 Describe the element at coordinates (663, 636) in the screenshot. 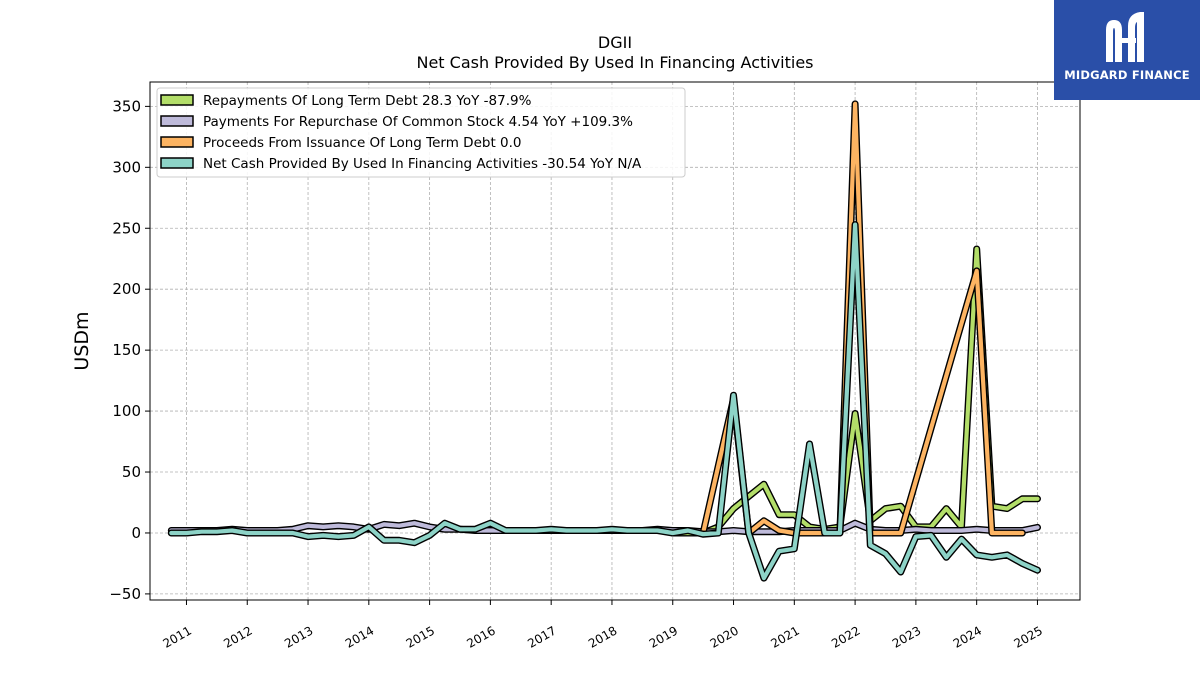

I see `x-tick-label: 2019` at that location.